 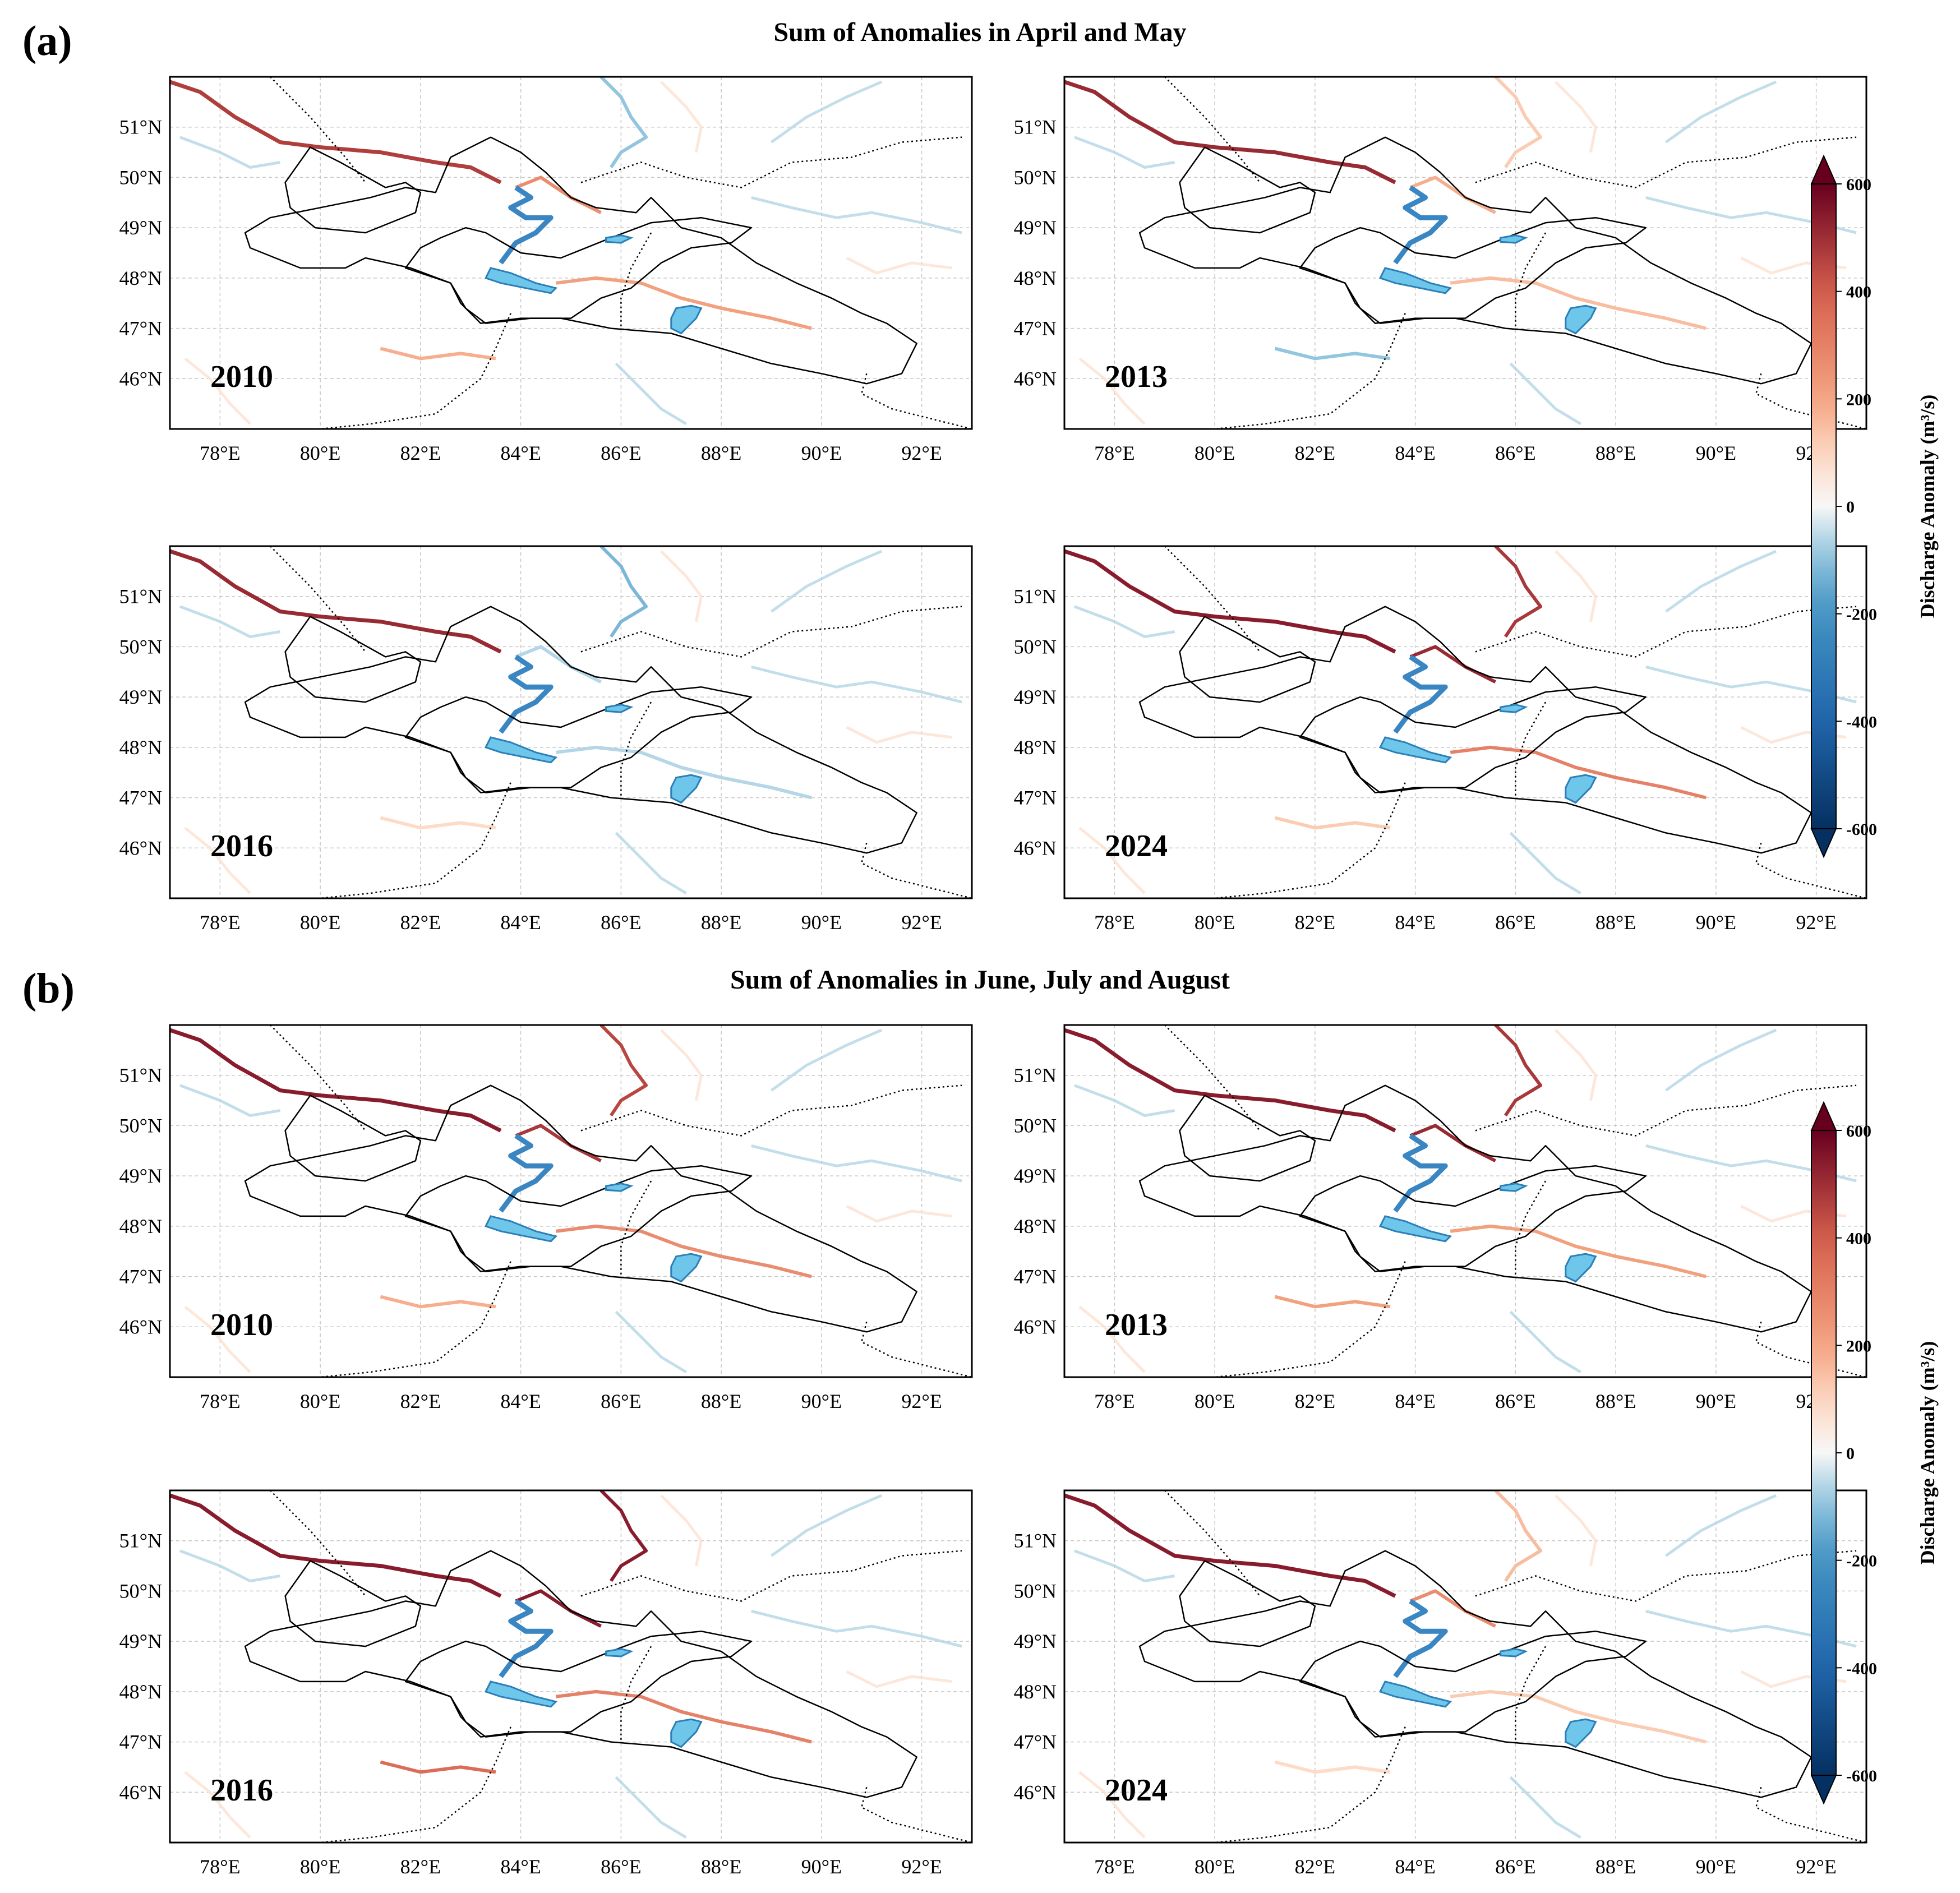 What do you see at coordinates (1215, 1401) in the screenshot?
I see `lon-tick-label: 80°E` at bounding box center [1215, 1401].